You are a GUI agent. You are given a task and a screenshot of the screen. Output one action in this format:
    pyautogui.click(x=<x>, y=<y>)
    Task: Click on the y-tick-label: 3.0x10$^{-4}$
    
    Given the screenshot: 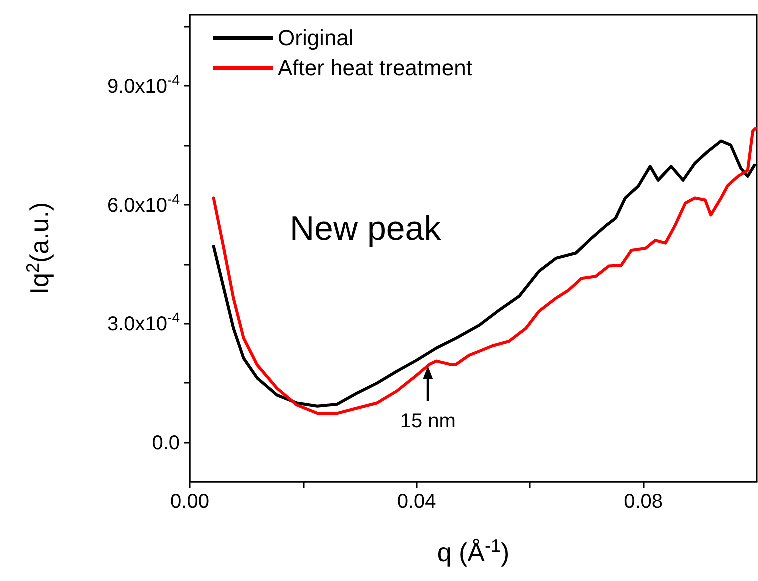 What is the action you would take?
    pyautogui.click(x=143, y=323)
    